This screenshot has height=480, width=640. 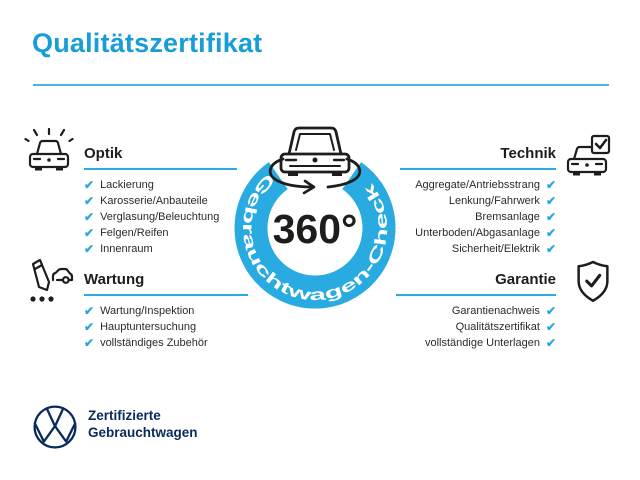 What do you see at coordinates (477, 185) in the screenshot?
I see `list-item-label: Aggregate/Antriebsstrang` at bounding box center [477, 185].